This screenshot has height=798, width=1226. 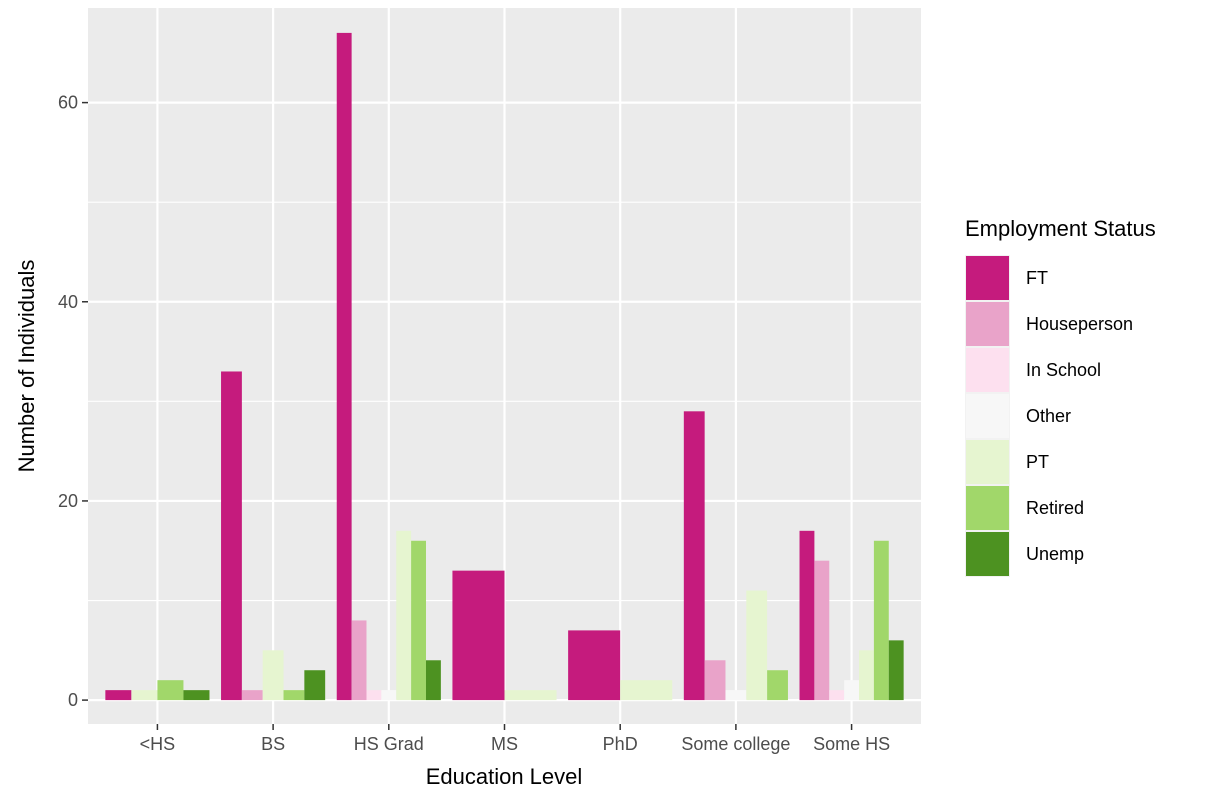 What do you see at coordinates (1063, 370) in the screenshot?
I see `legend-label: In School` at bounding box center [1063, 370].